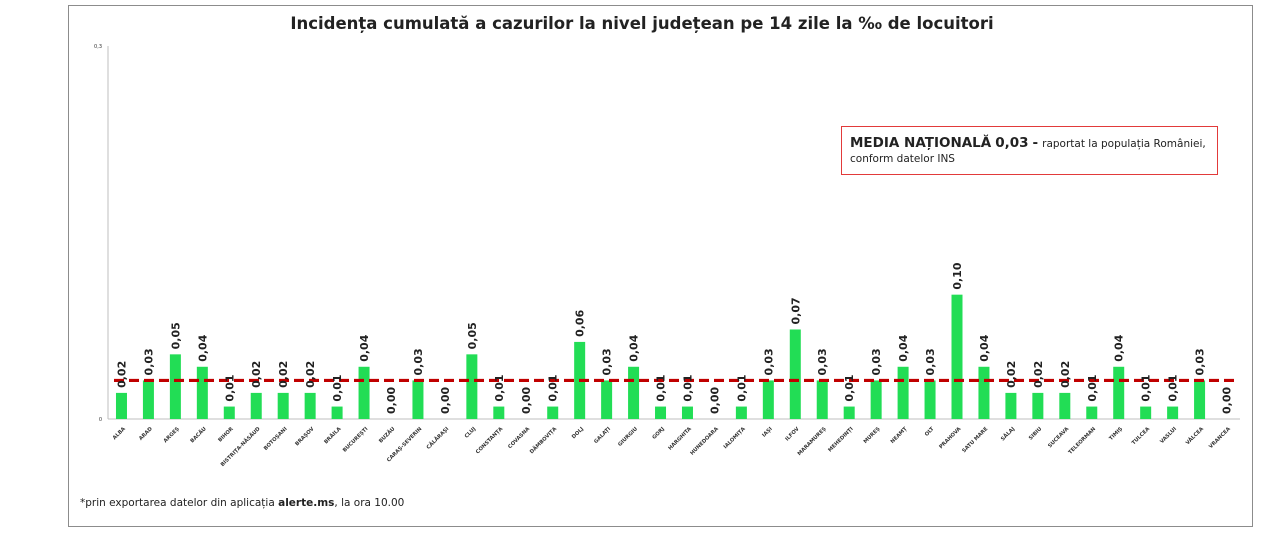  I want to click on value-label: 0,06, so click(580, 322).